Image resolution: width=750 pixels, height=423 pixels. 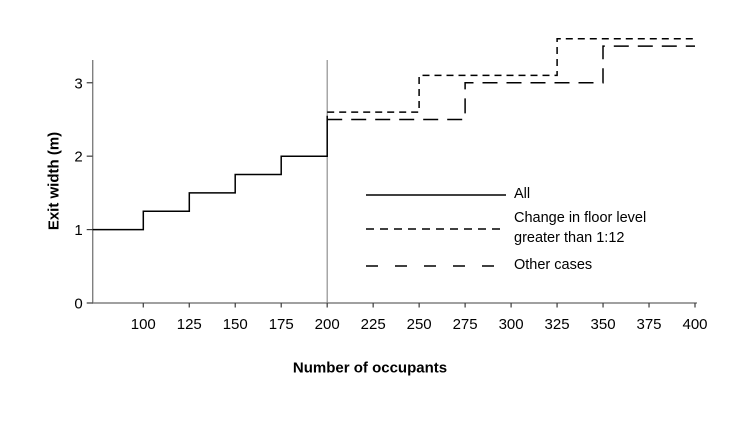 What do you see at coordinates (557, 324) in the screenshot?
I see `x-tick-label: 325` at bounding box center [557, 324].